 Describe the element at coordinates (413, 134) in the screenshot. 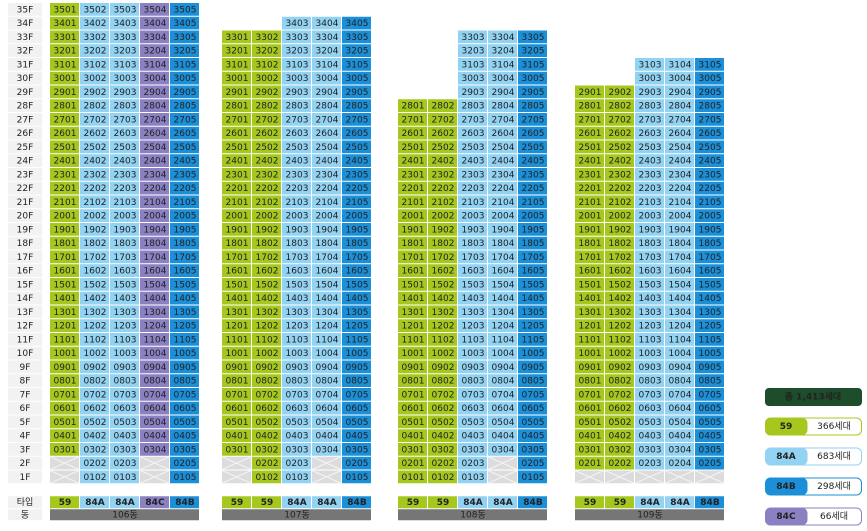

I see `unit-number: 2601` at that location.